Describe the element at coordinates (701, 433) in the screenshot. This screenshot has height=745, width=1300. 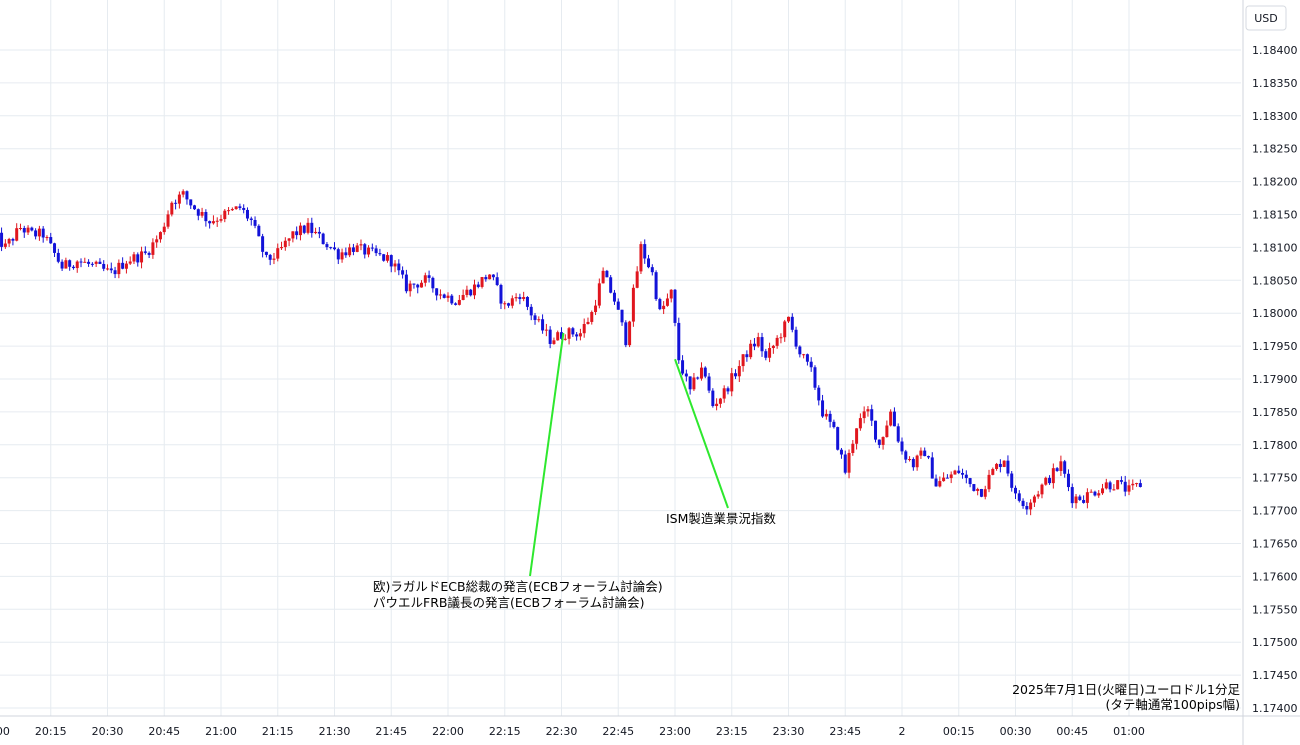
I see `annotation-2-leader` at that location.